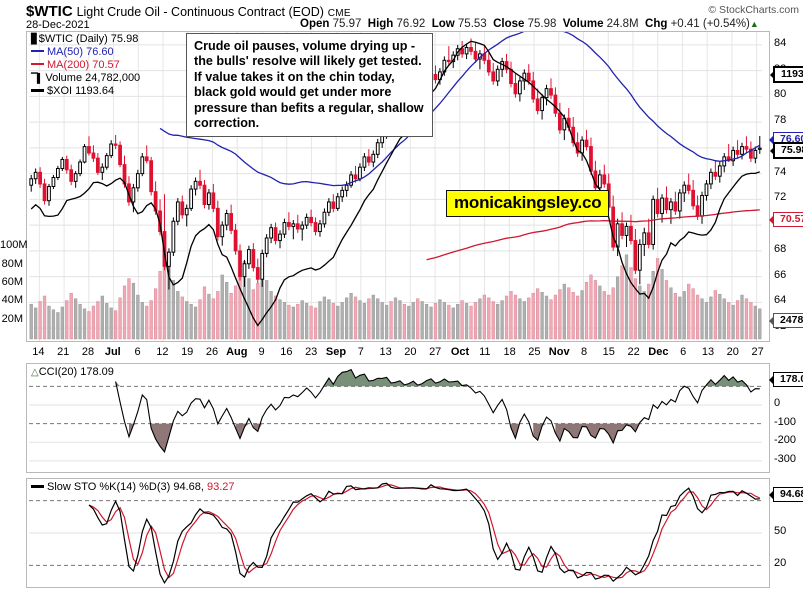  I want to click on volume-value: 24.8M, so click(622, 24).